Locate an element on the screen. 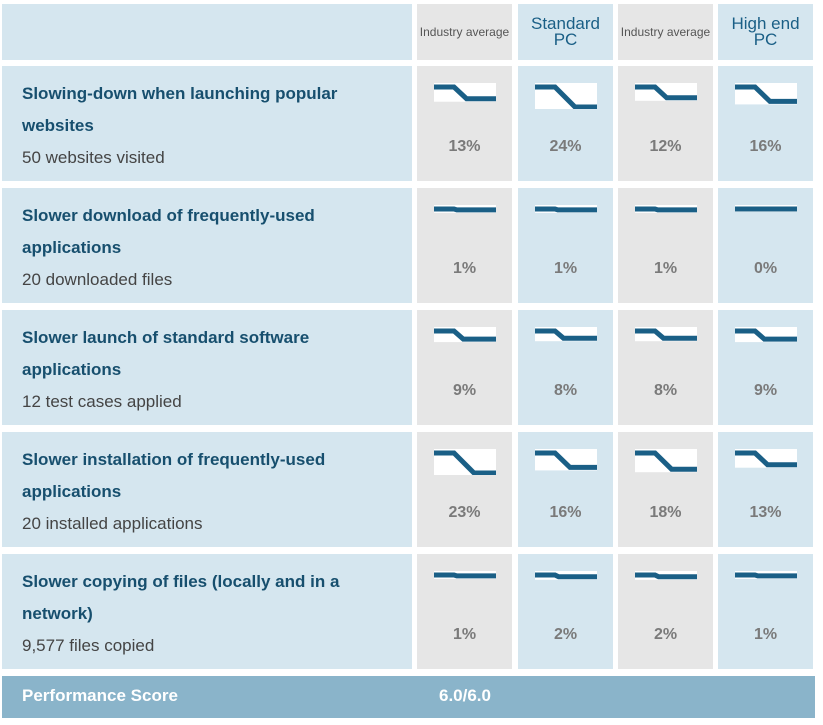  result-cell: 12% is located at coordinates (665, 123).